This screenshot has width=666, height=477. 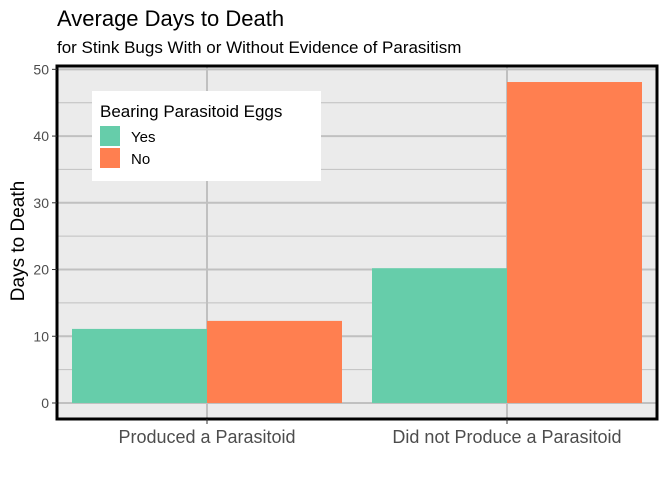 What do you see at coordinates (110, 158) in the screenshot?
I see `legend-swatch-no` at bounding box center [110, 158].